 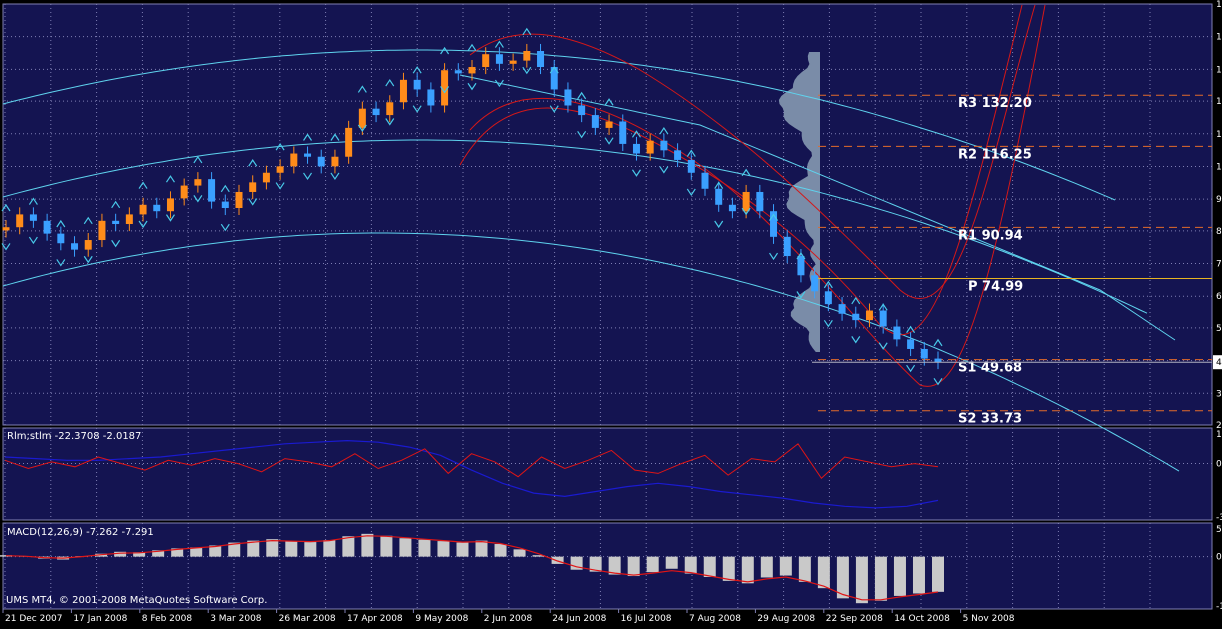 I want to click on rlm-axis-tick-label: 0.00, so click(x=1219, y=465).